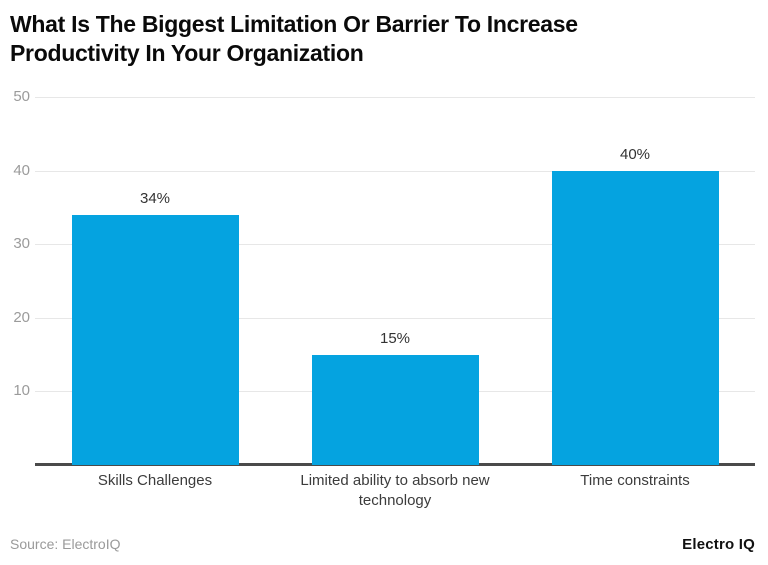 The image size is (768, 565). I want to click on x-category-label: Skills Challenges, so click(155, 480).